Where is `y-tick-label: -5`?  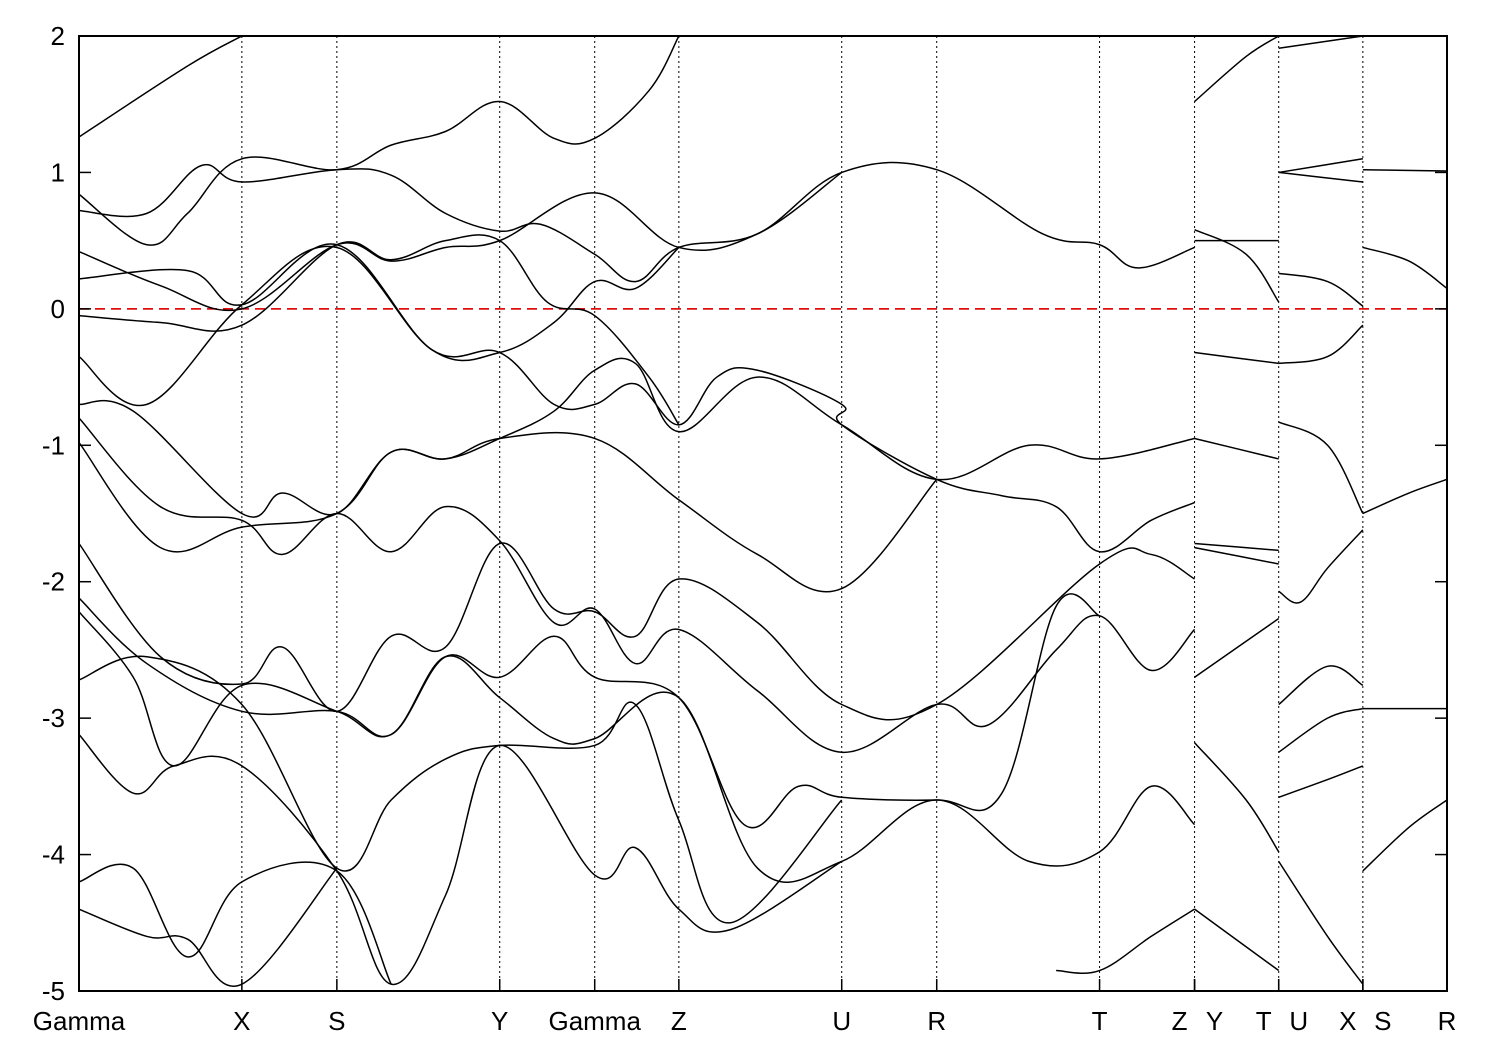
y-tick-label: -5 is located at coordinates (53, 991).